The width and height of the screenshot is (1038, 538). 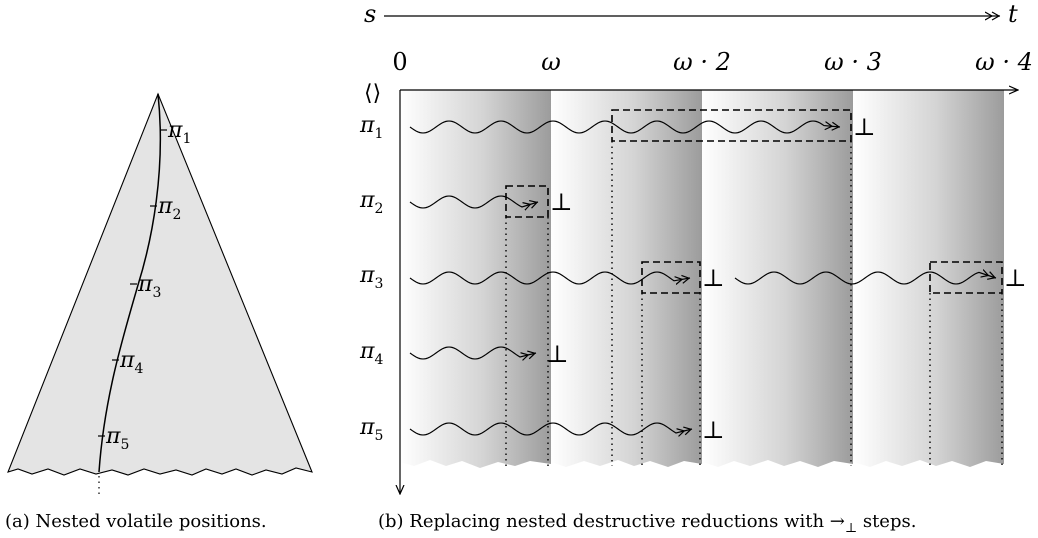 What do you see at coordinates (131, 362) in the screenshot?
I see `label-pi4: π4` at bounding box center [131, 362].